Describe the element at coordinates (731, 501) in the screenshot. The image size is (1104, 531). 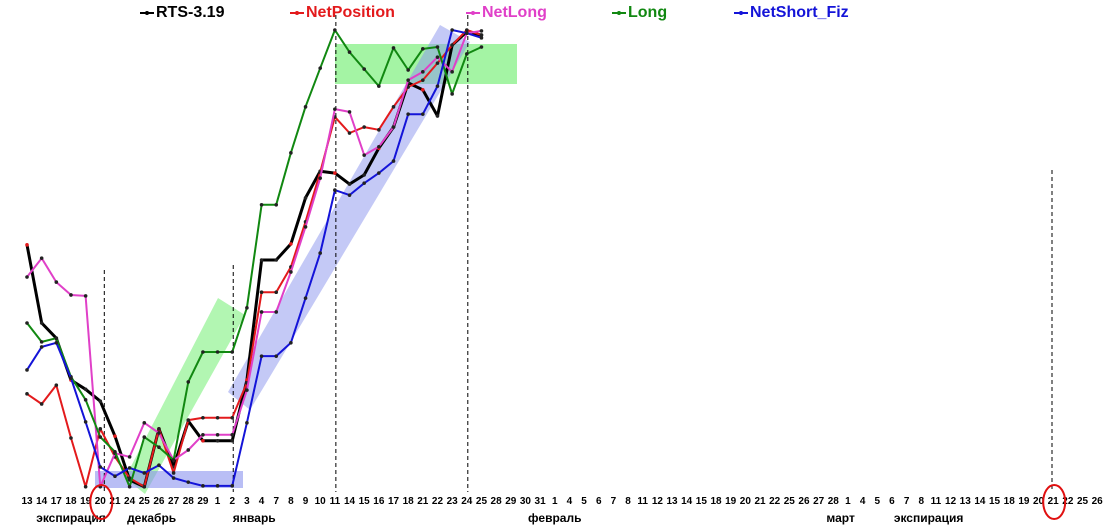
I see `x-tick-label: 19` at that location.